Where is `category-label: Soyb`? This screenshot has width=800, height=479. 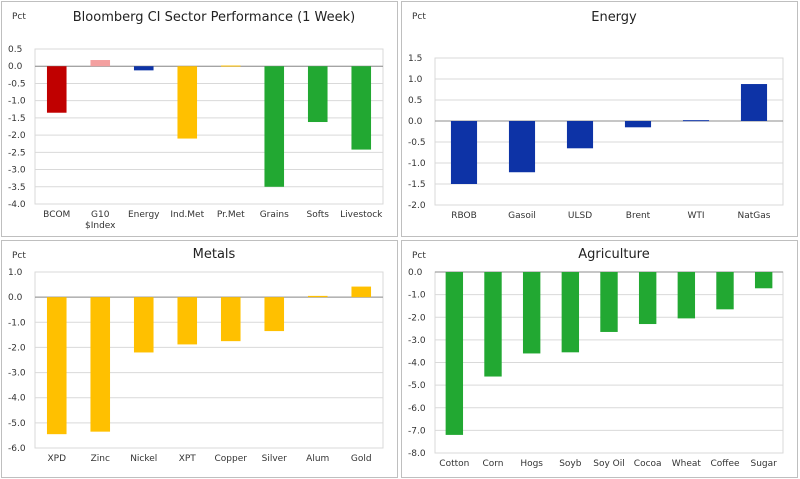
category-label: Soyb is located at coordinates (570, 464).